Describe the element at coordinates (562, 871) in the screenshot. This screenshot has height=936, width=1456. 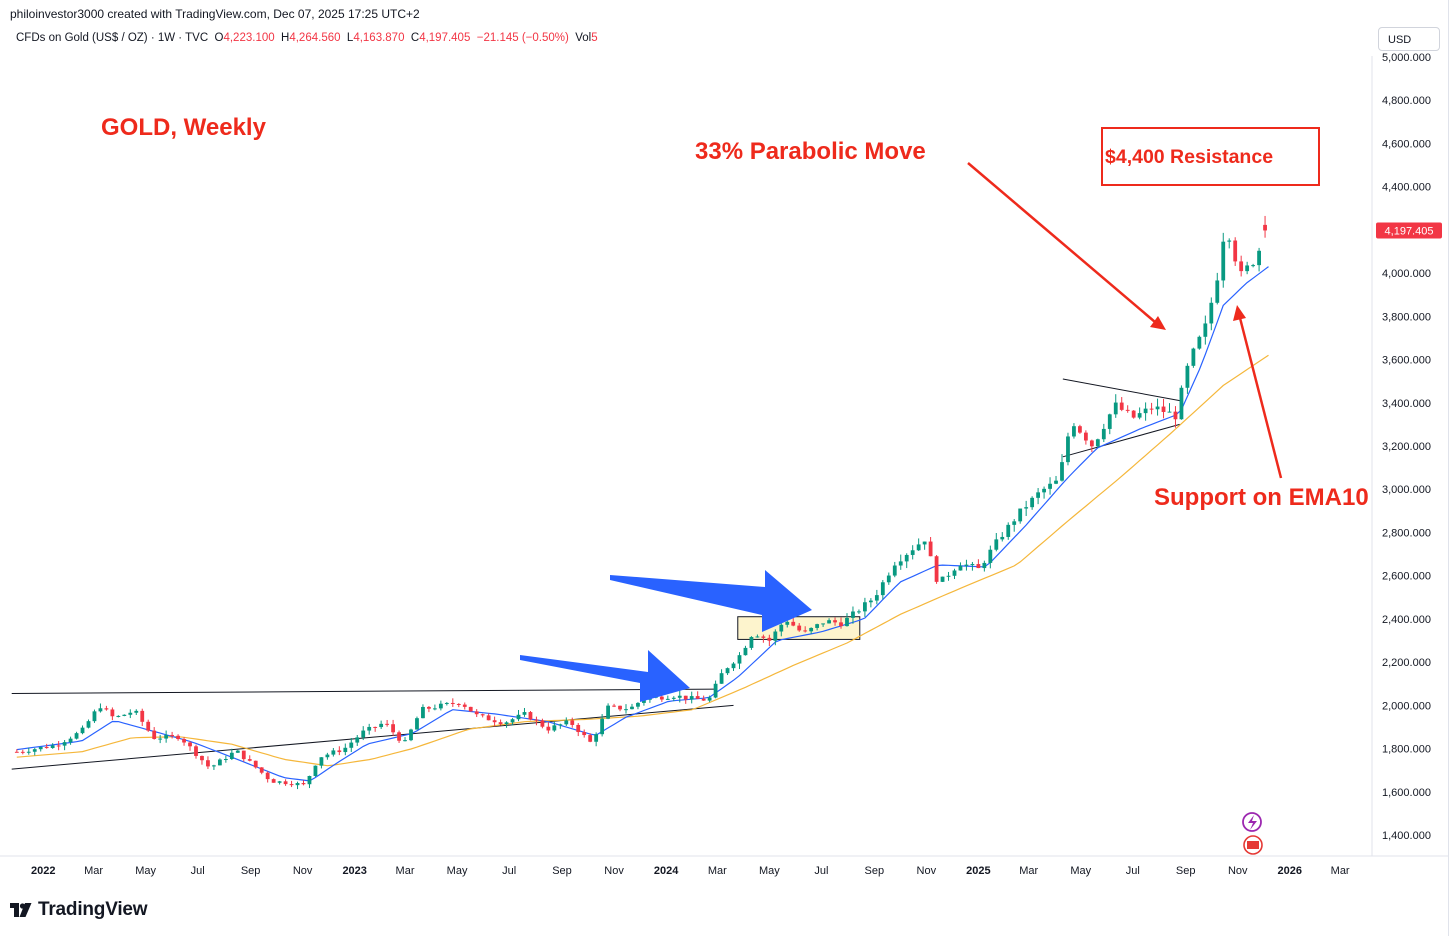
I see `x-tick-label: Sep` at that location.